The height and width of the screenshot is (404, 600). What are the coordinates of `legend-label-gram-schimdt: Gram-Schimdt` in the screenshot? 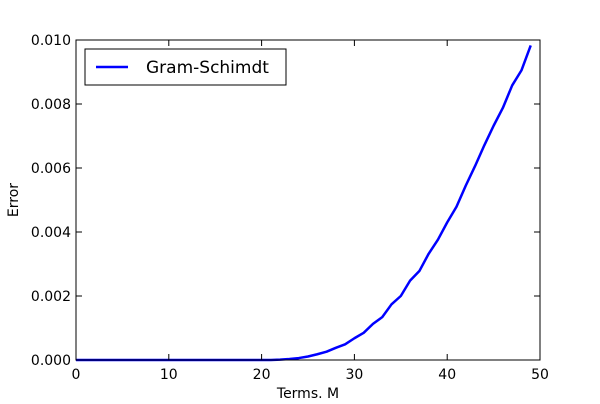 It's located at (207, 68).